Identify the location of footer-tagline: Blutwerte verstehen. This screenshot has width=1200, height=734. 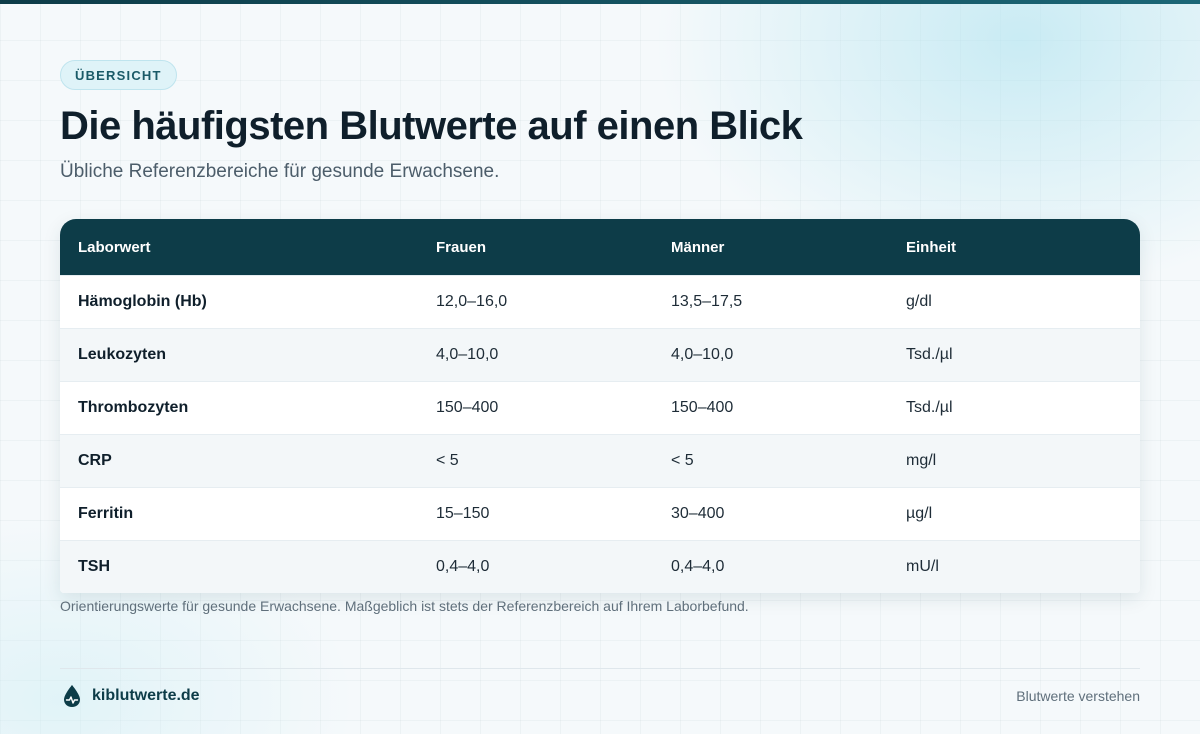
(1078, 696).